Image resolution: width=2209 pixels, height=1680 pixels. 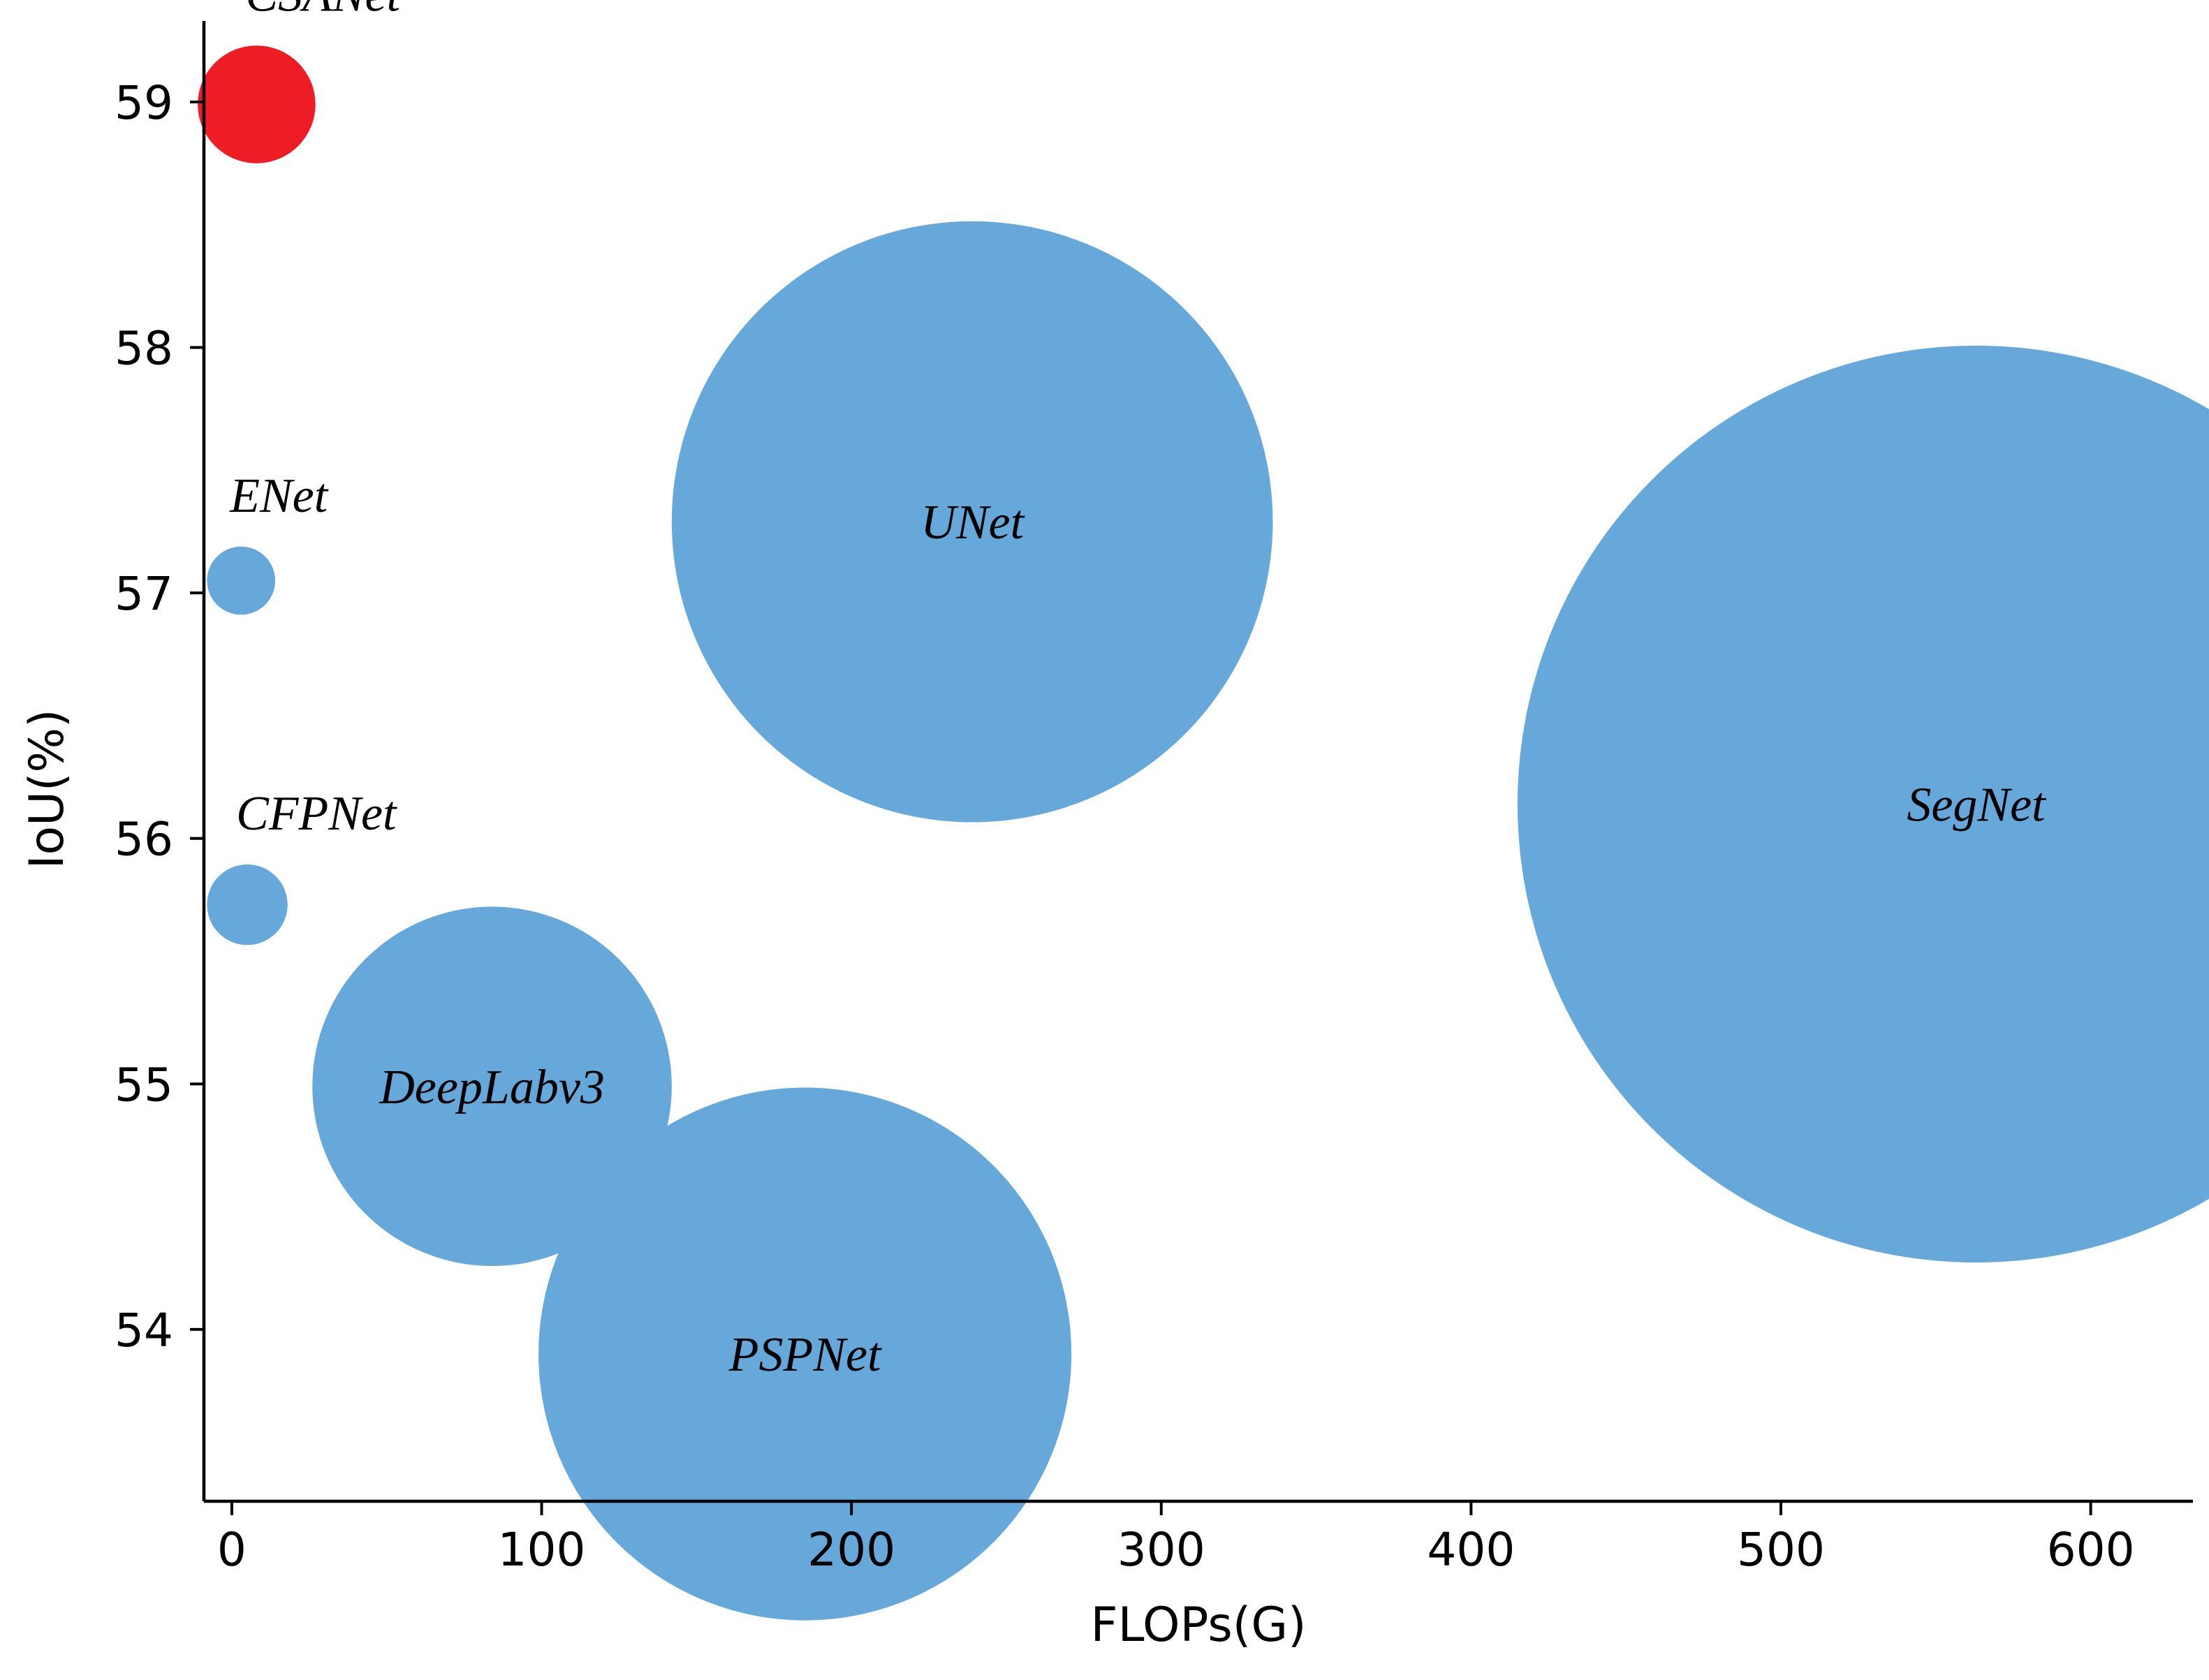 I want to click on label-deeplabv3: DeepLabv3, so click(x=492, y=1087).